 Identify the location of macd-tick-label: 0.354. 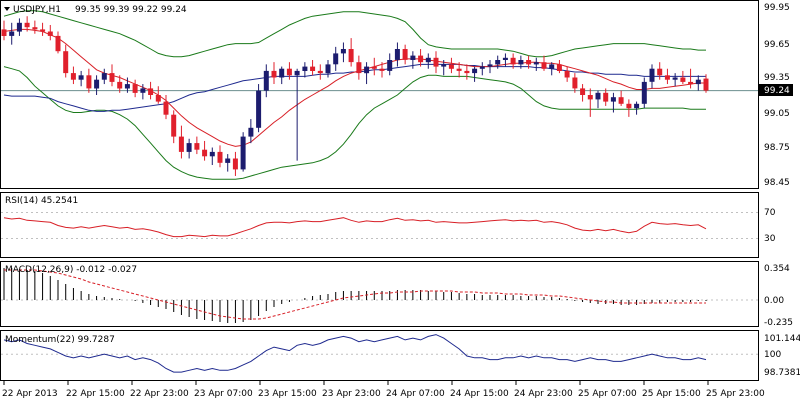
(777, 269).